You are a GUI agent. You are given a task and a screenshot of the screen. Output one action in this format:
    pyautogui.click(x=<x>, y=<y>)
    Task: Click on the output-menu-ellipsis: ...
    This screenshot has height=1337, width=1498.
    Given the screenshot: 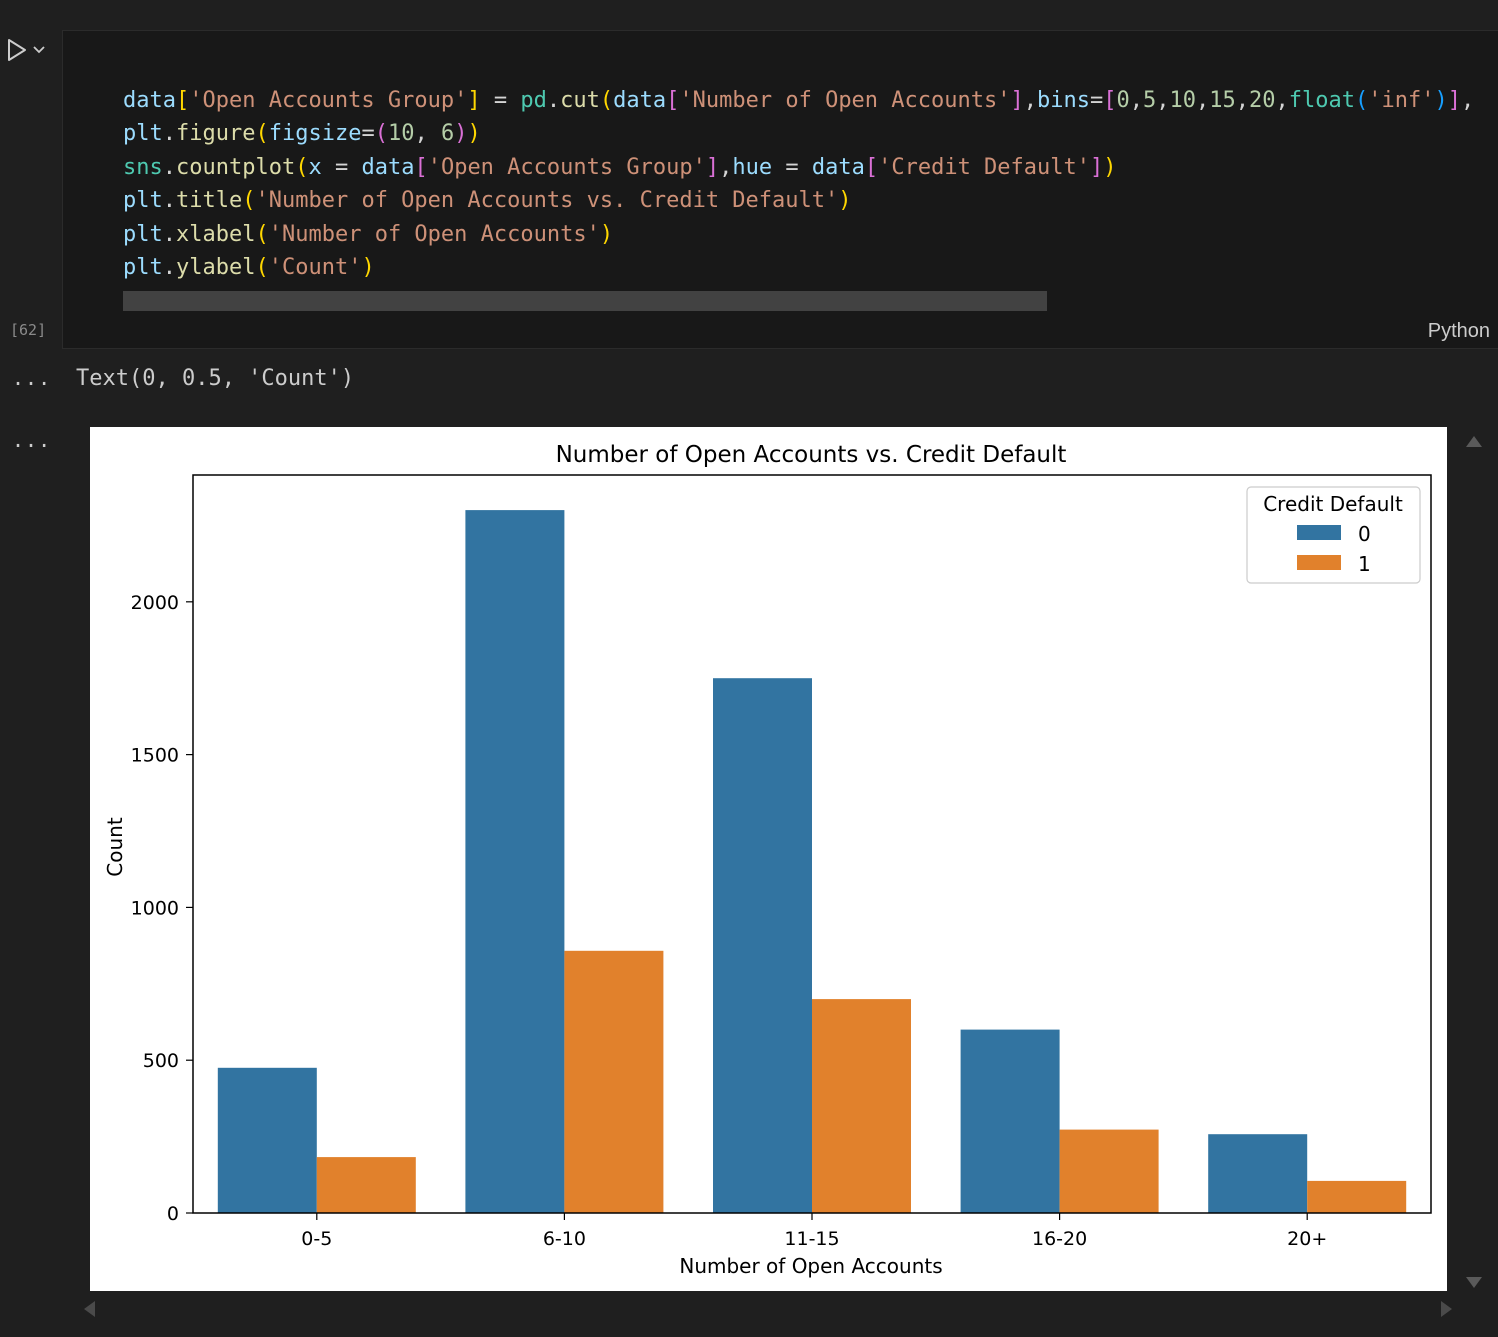 What is the action you would take?
    pyautogui.click(x=32, y=378)
    